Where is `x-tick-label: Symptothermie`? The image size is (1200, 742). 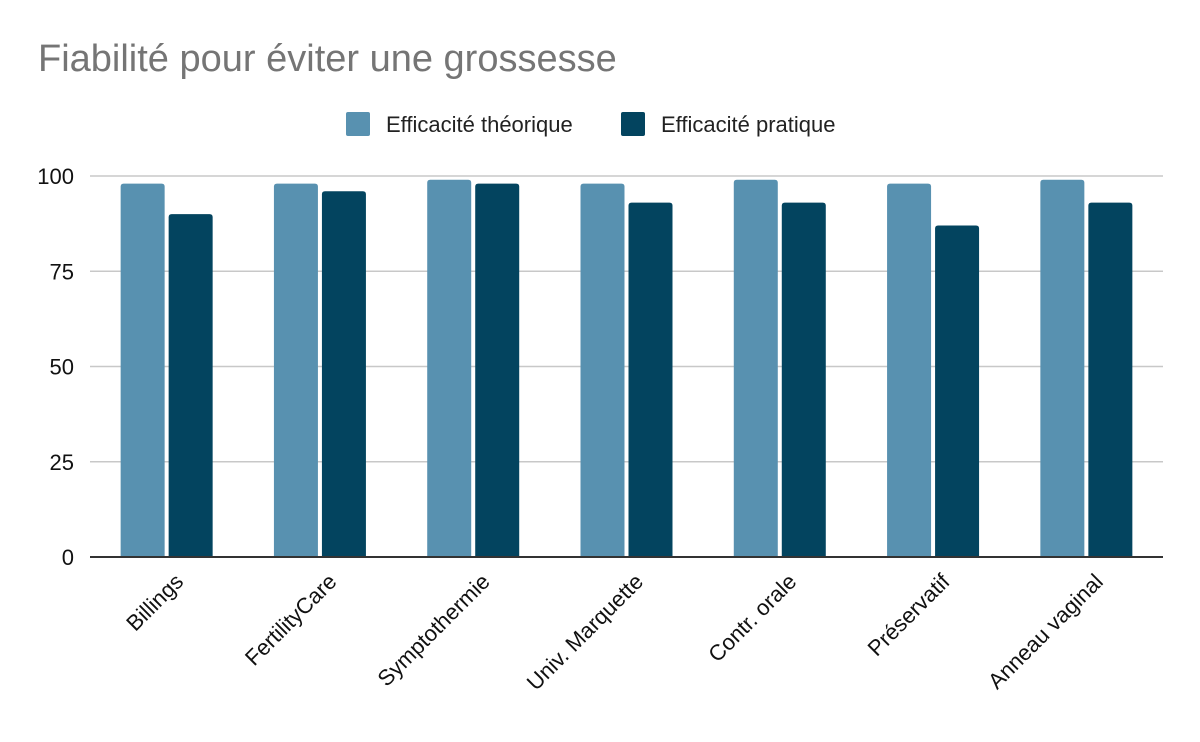 x-tick-label: Symptothermie is located at coordinates (433, 630).